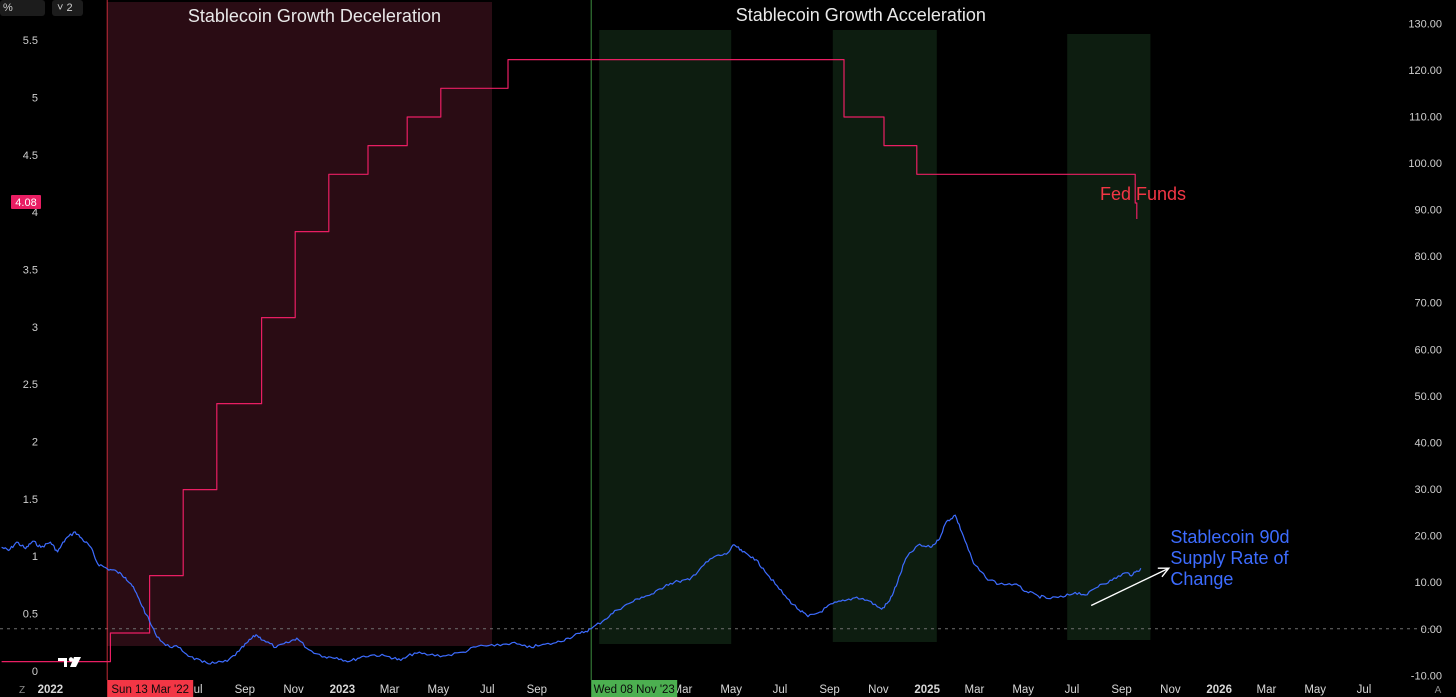 This screenshot has width=1456, height=697. What do you see at coordinates (1425, 117) in the screenshot?
I see `right-tick-label: 110.00` at bounding box center [1425, 117].